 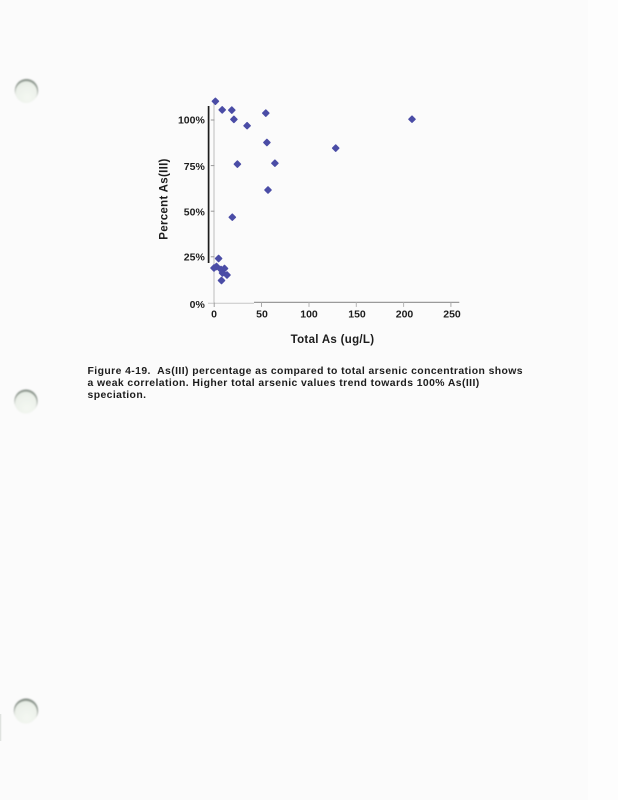 I want to click on svg-text: 100%, so click(x=192, y=121).